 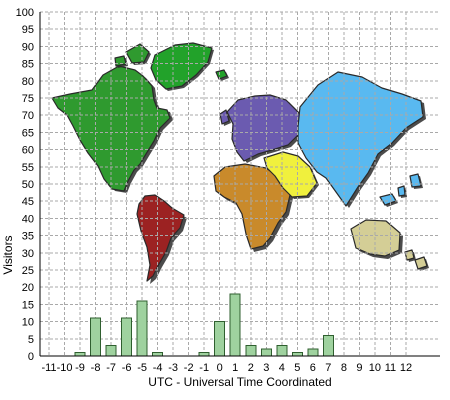 I want to click on y-tick-label-50: 50, so click(x=28, y=185).